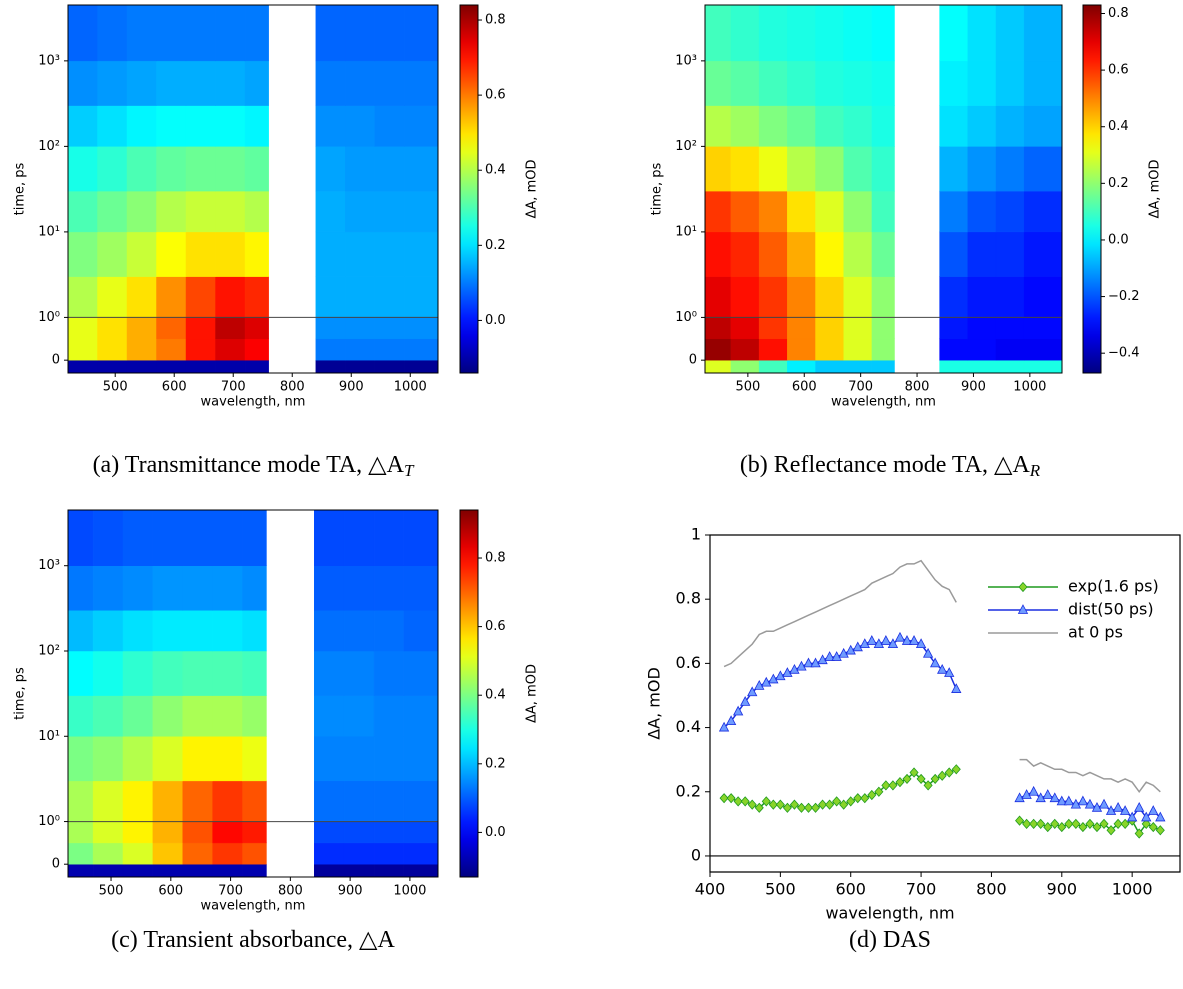  What do you see at coordinates (495, 170) in the screenshot?
I see `colorbar-tick-label: 0.4` at bounding box center [495, 170].